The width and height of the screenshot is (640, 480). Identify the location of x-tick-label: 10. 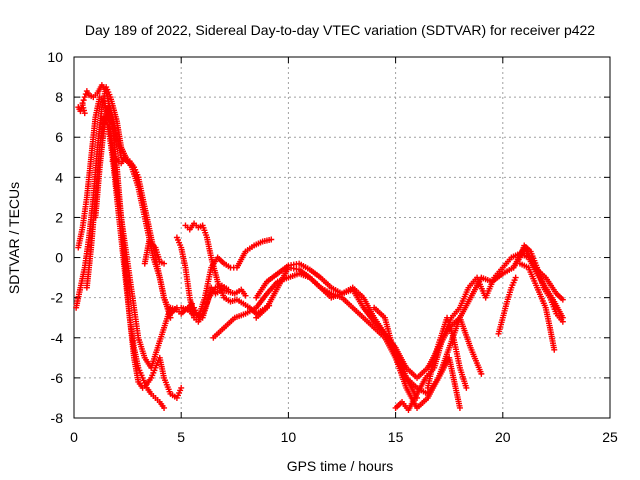
(289, 437).